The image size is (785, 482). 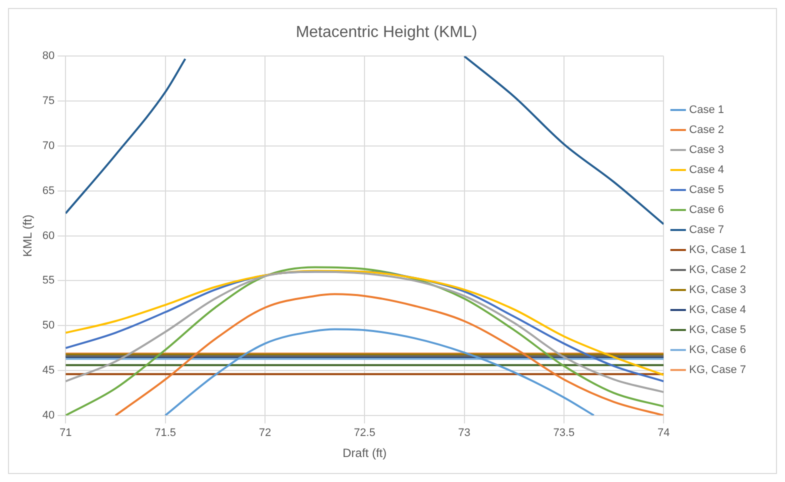 I want to click on legend-label: Case 6, so click(x=706, y=210).